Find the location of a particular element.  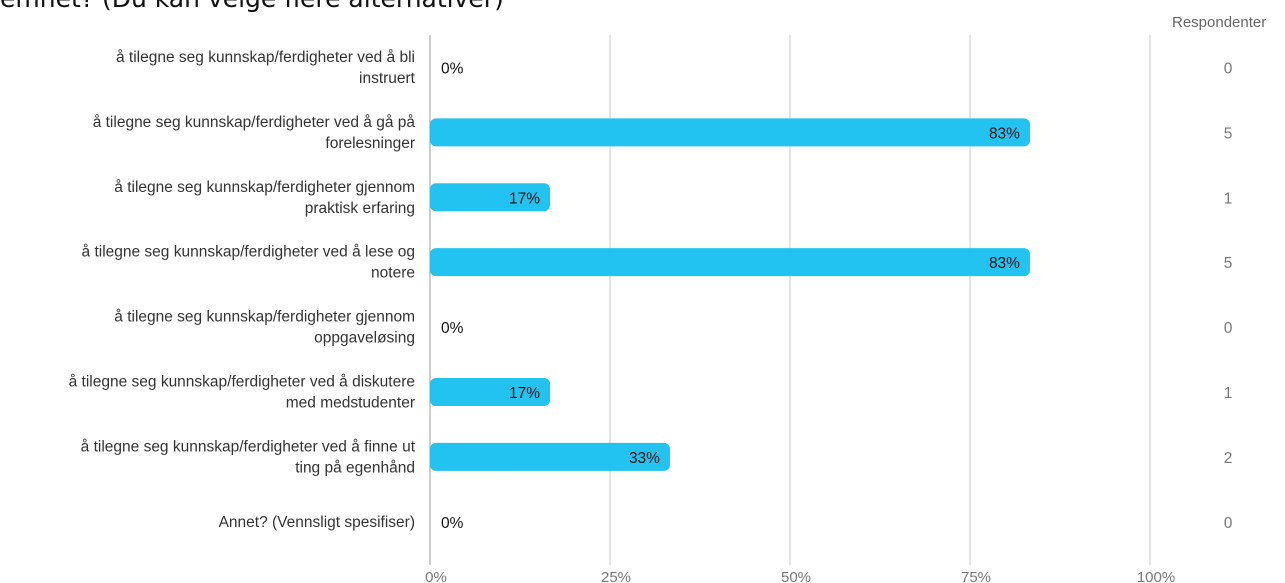

category-label-line: med medstudenter is located at coordinates (350, 402).